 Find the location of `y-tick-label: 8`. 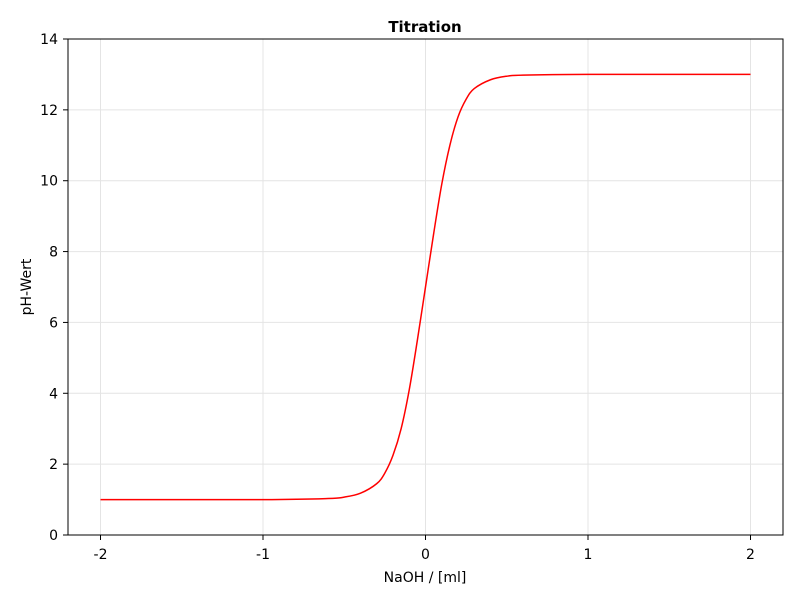

y-tick-label: 8 is located at coordinates (53, 253).